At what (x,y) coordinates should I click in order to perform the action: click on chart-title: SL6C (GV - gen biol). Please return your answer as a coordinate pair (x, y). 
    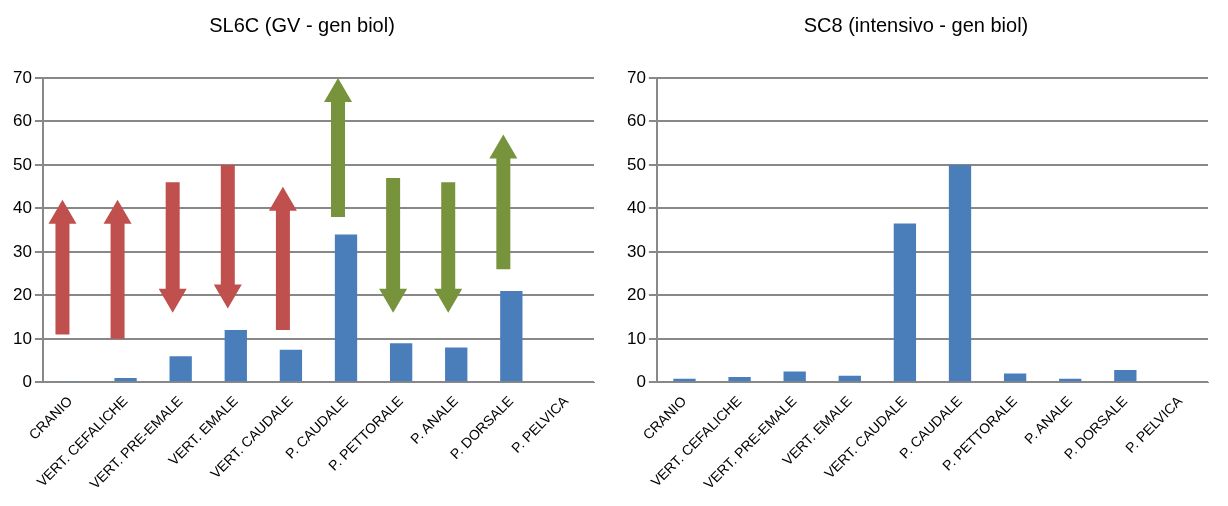
    Looking at the image, I should click on (302, 24).